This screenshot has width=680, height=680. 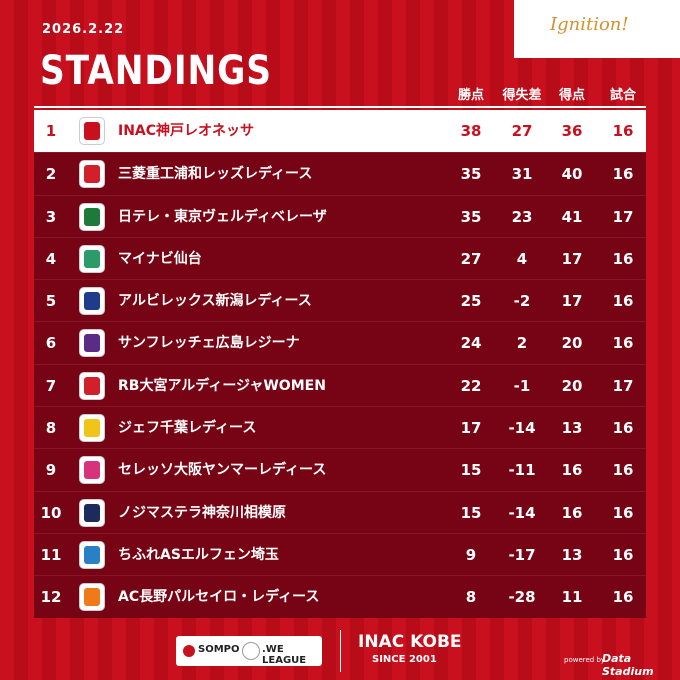 What do you see at coordinates (222, 470) in the screenshot?
I see `team-name: セレッソ大阪ヤンマーレディース` at bounding box center [222, 470].